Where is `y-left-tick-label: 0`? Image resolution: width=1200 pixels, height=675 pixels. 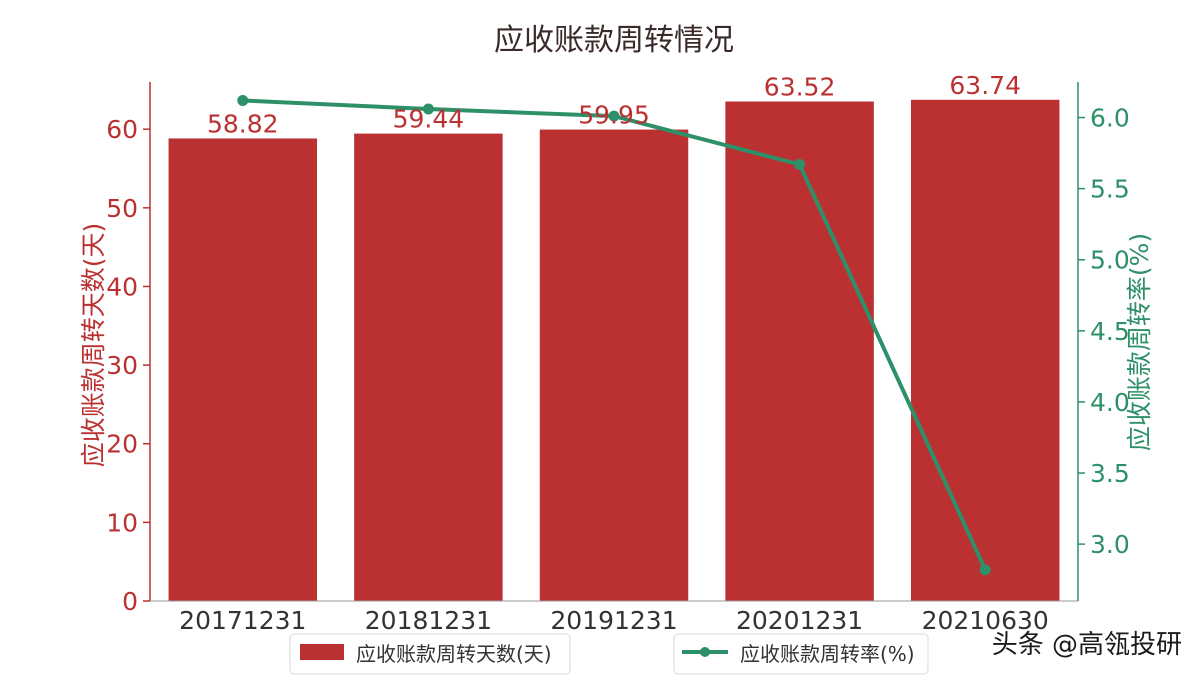
y-left-tick-label: 0 is located at coordinates (130, 601).